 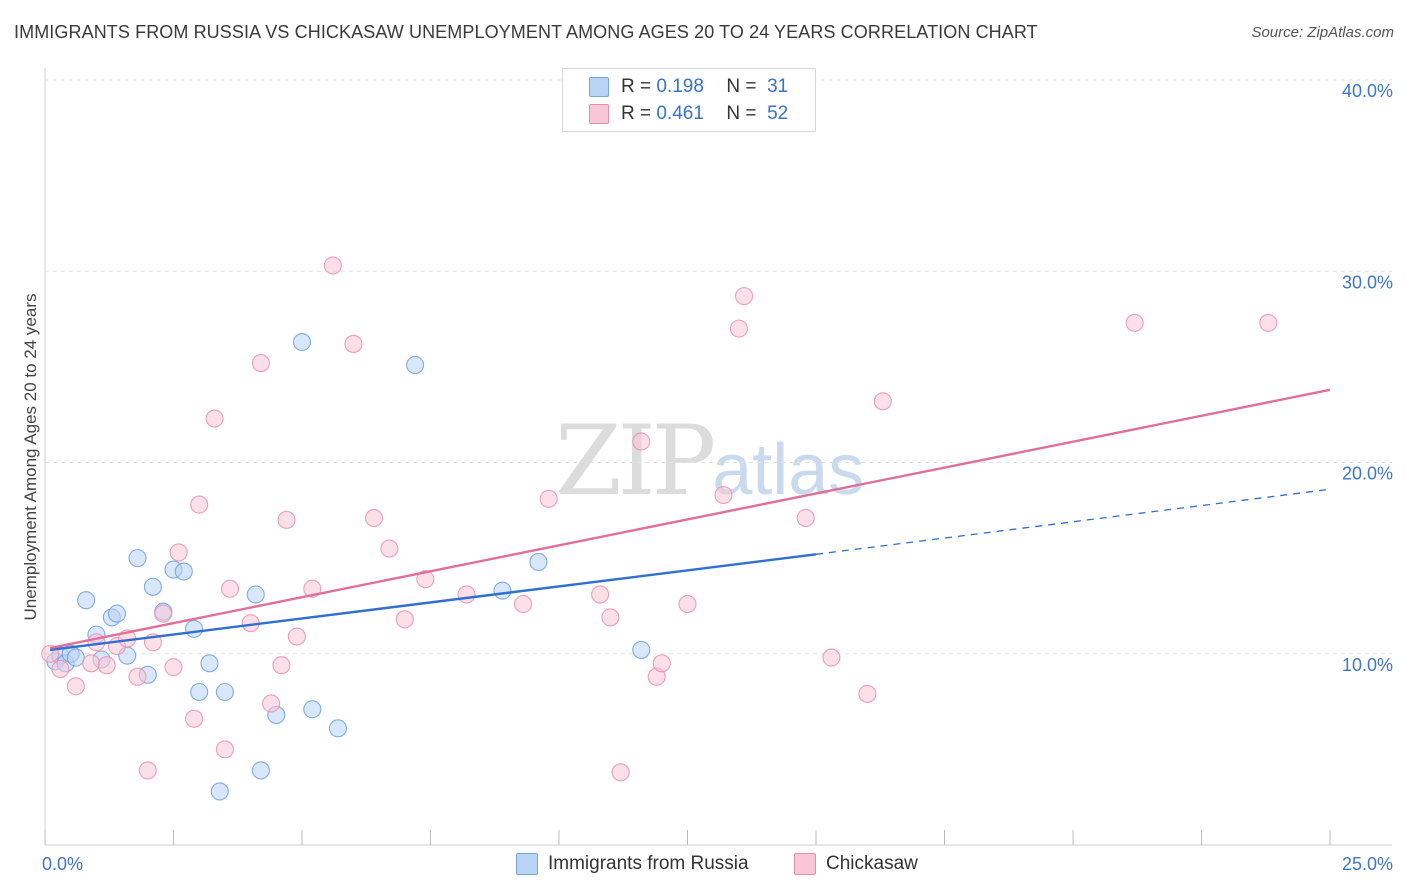 I want to click on x-tick-label: 0.0%, so click(x=62, y=864).